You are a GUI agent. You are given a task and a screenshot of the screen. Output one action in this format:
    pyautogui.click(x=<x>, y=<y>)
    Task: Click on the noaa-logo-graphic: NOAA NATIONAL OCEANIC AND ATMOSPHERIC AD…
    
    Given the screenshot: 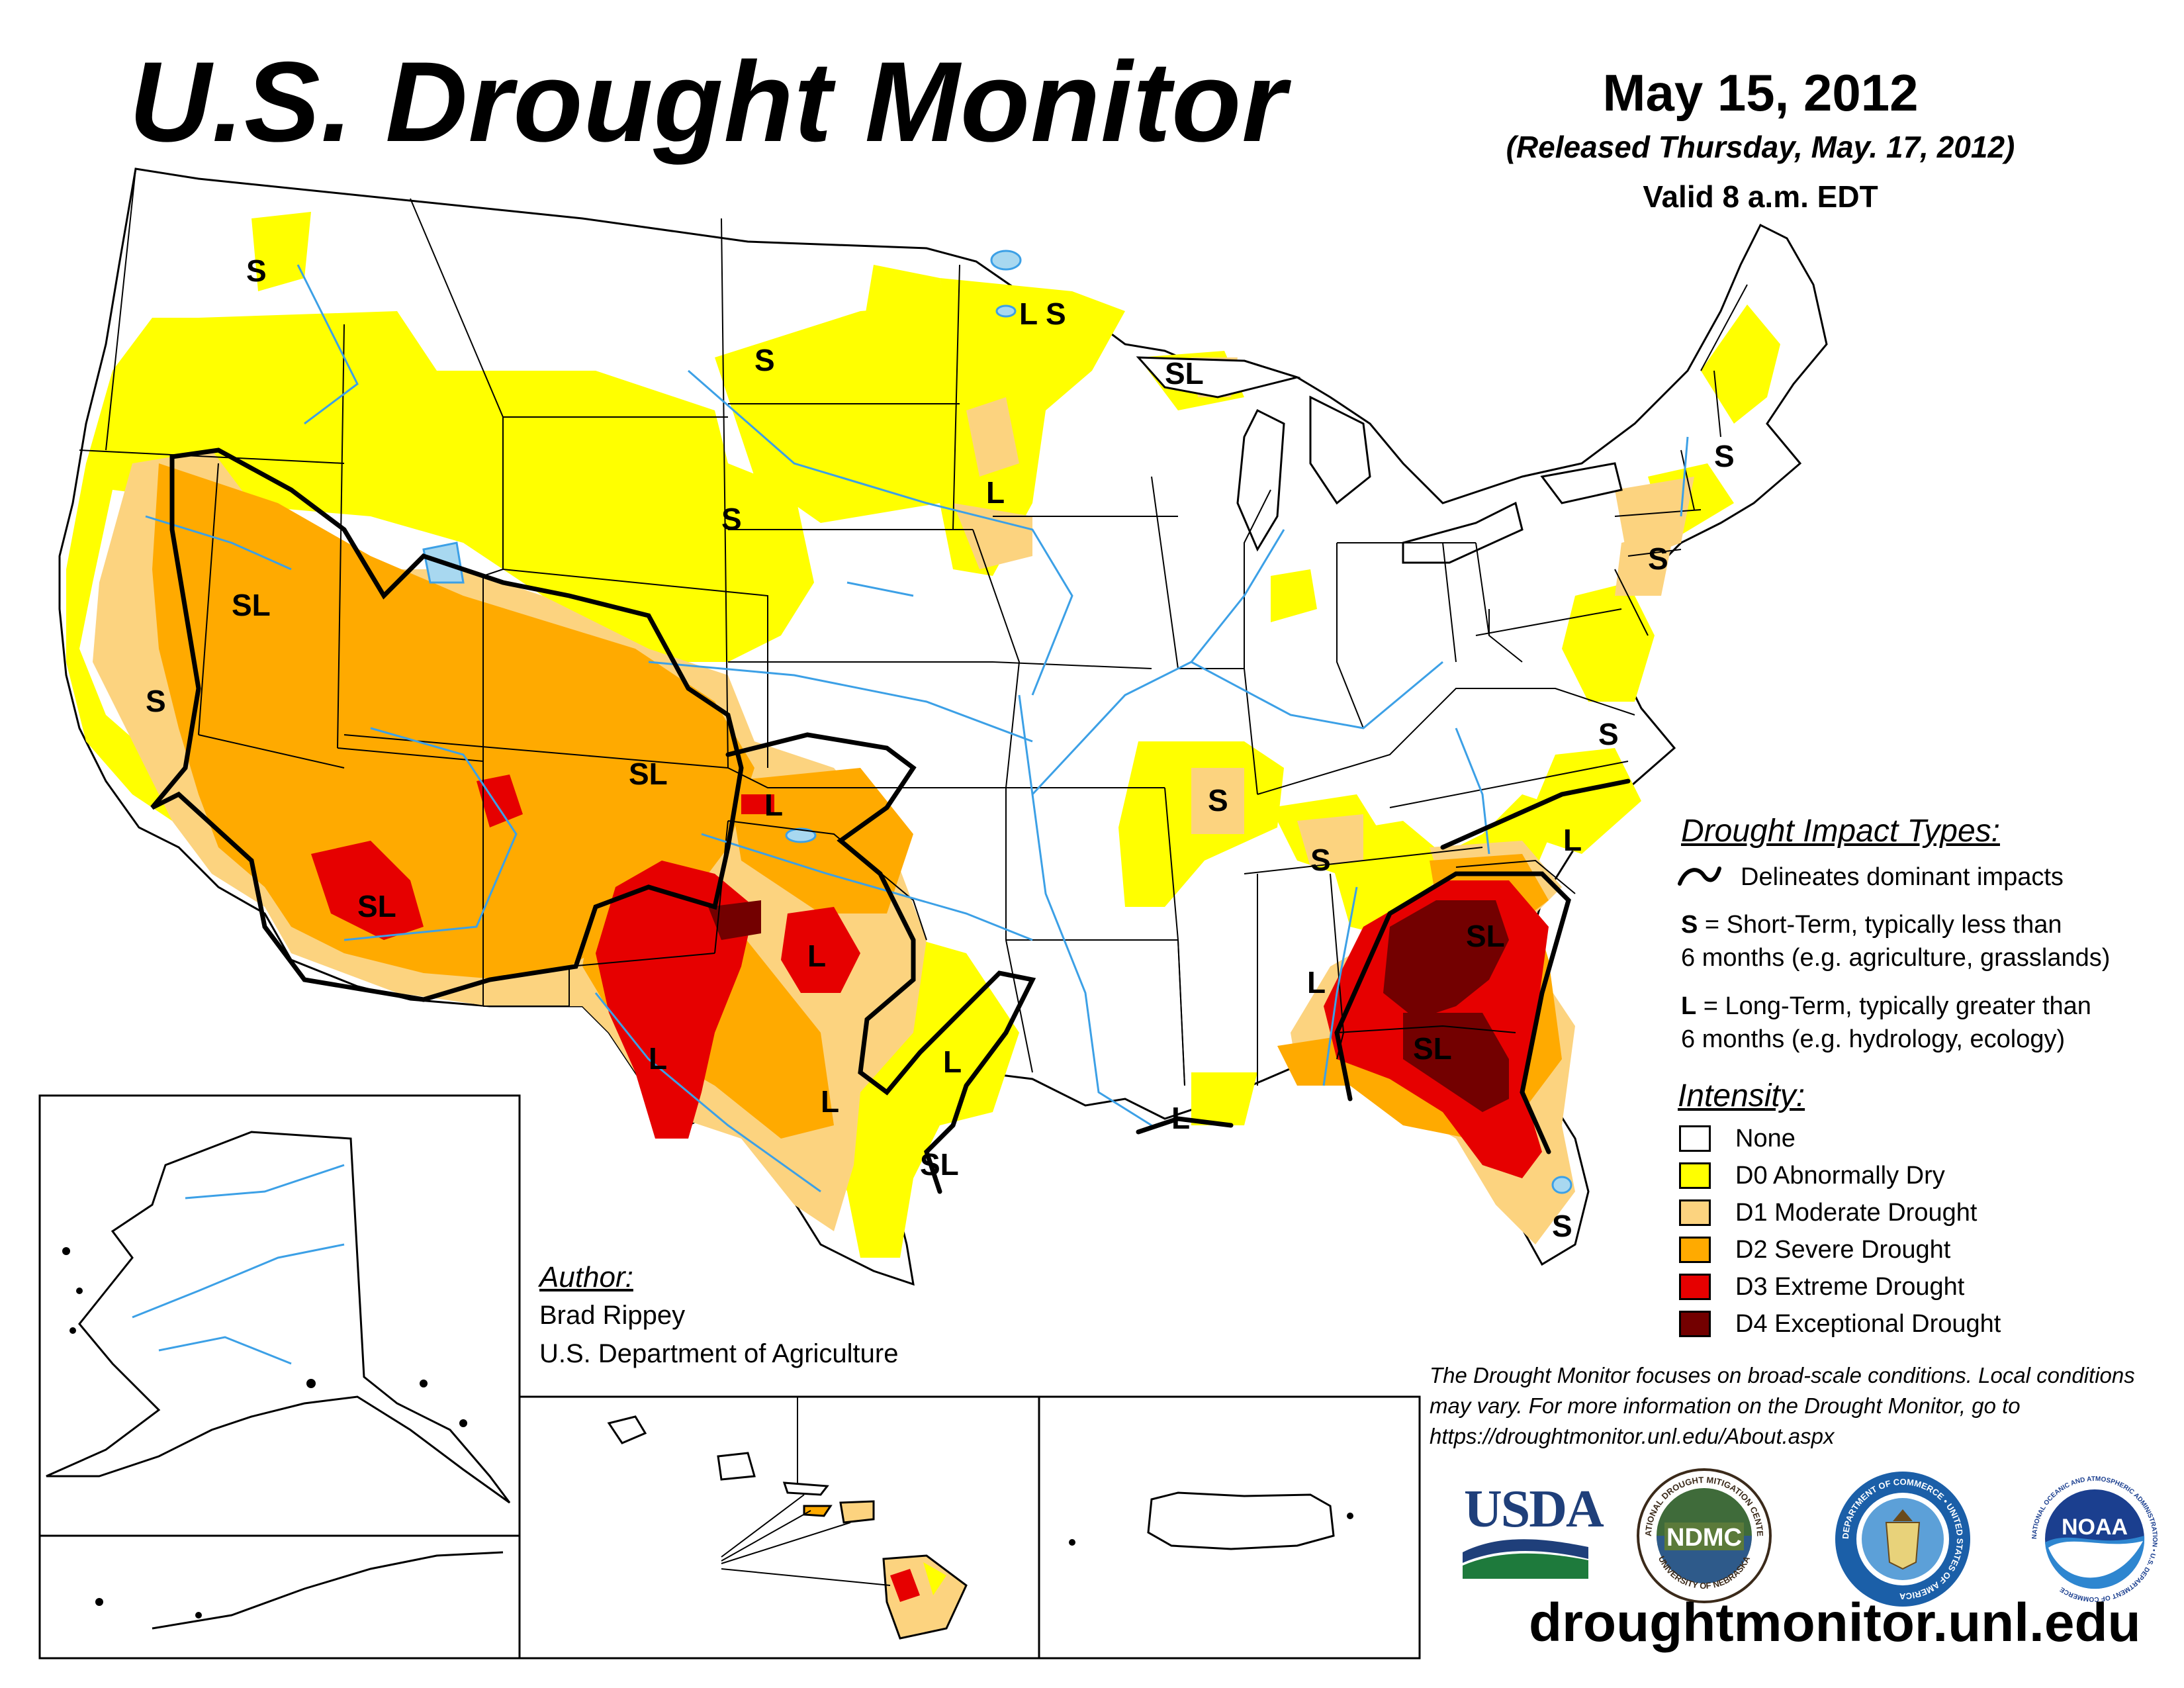 What is the action you would take?
    pyautogui.click(x=2094, y=1539)
    